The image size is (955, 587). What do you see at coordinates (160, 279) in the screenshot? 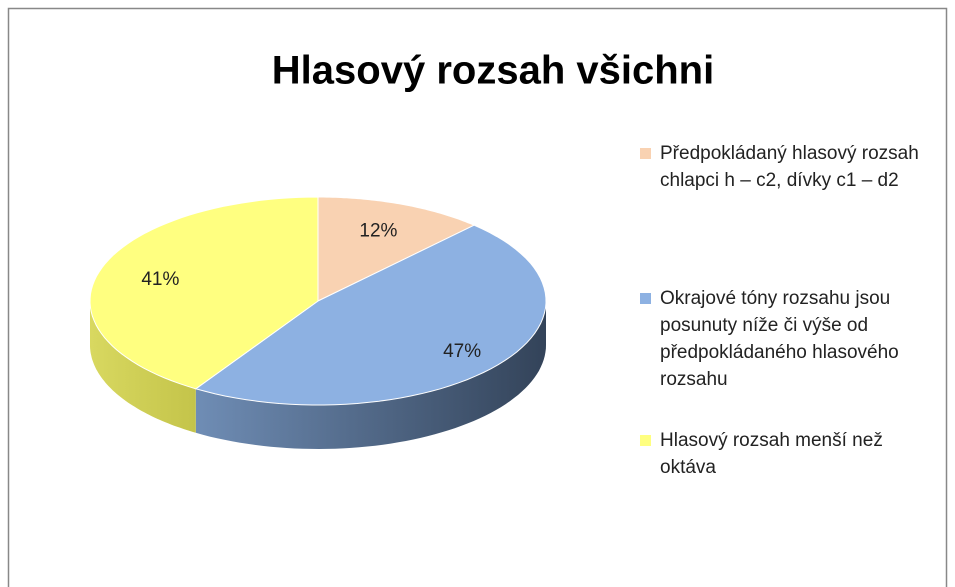
I see `data-label: 41%` at bounding box center [160, 279].